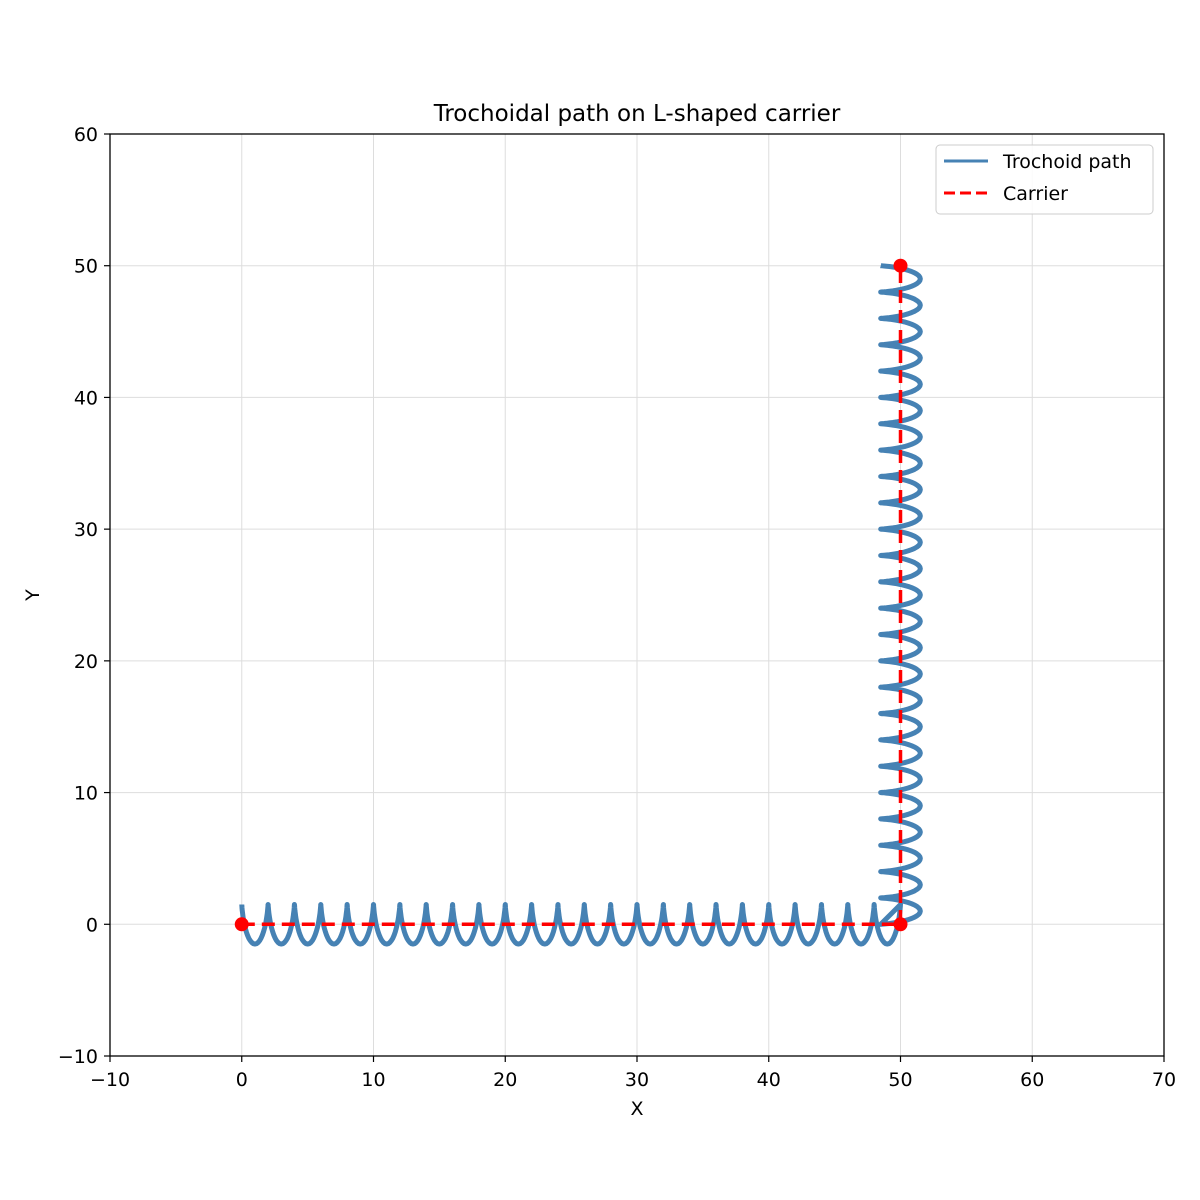 The width and height of the screenshot is (1200, 1200). Describe the element at coordinates (86, 662) in the screenshot. I see `y-tick-label: 20` at that location.